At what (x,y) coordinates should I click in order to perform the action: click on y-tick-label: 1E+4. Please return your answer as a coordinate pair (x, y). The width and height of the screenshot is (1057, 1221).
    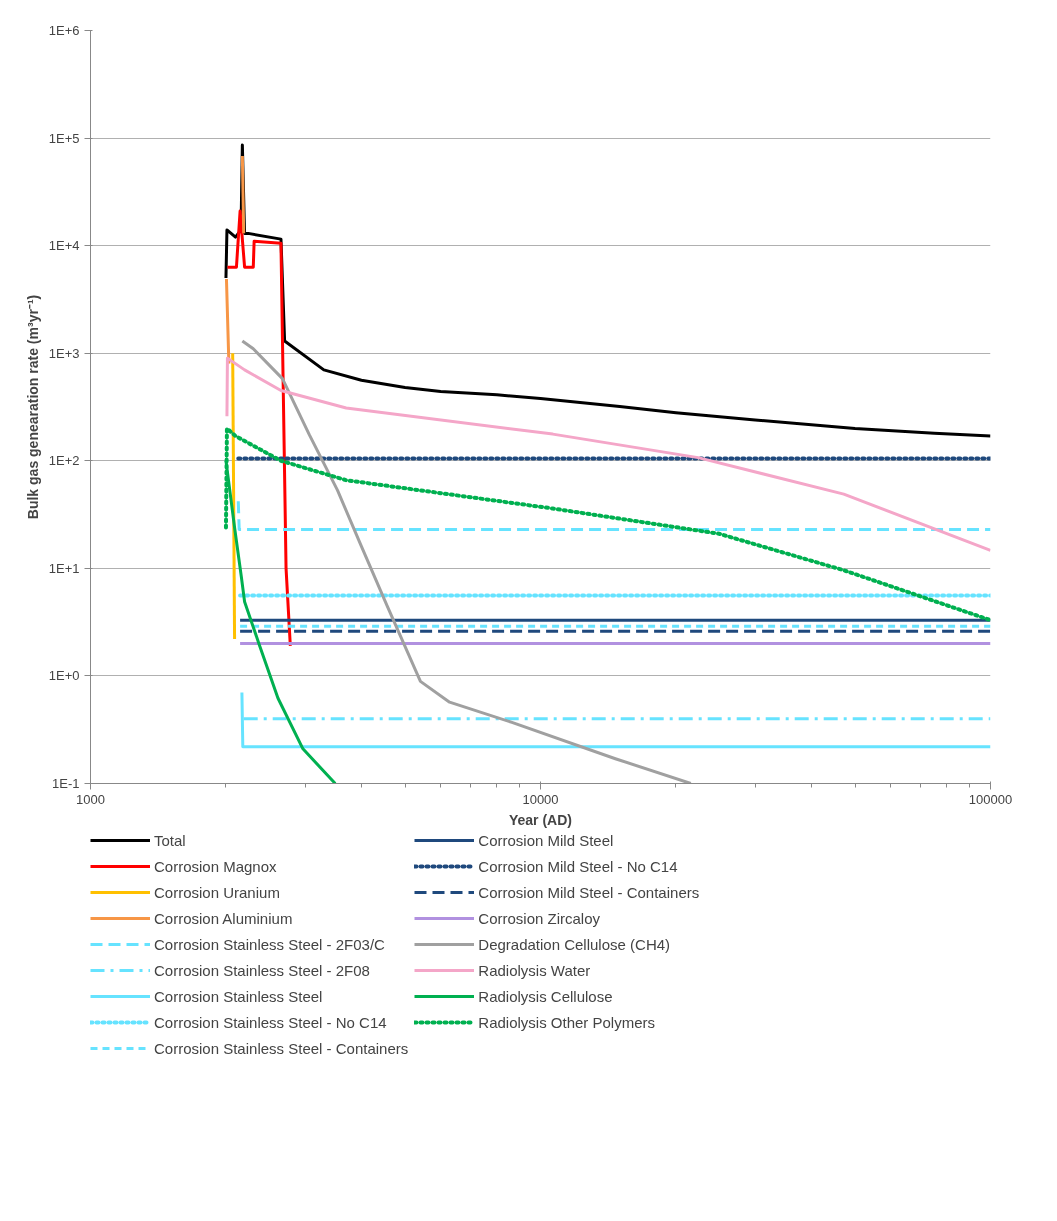
    Looking at the image, I should click on (64, 246).